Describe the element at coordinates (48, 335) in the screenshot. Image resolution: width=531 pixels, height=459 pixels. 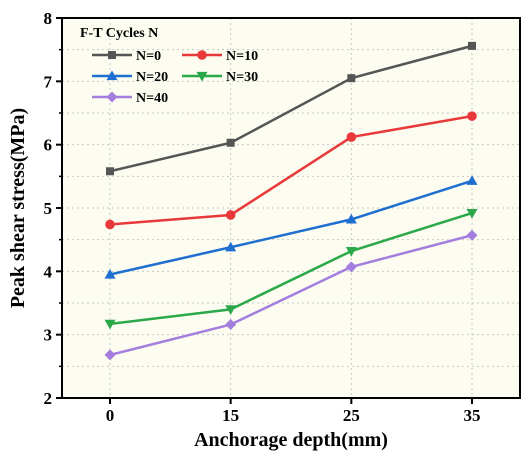
I see `y-tick-label: 3` at that location.